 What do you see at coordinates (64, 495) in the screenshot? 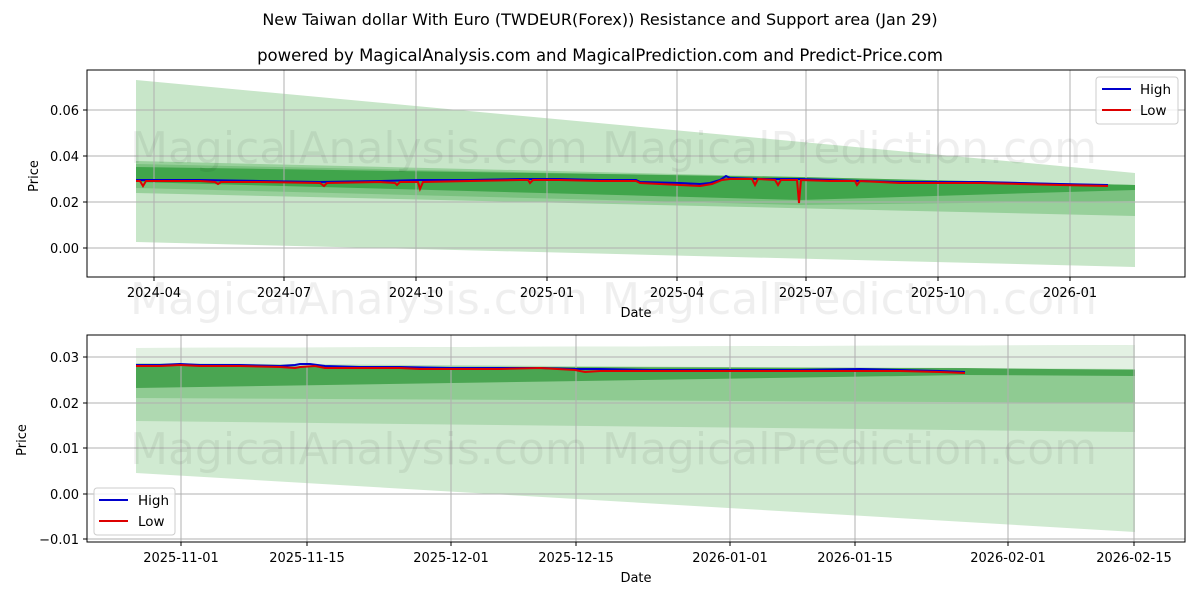
I see `bottom-y-tick-label: 0.00` at bounding box center [64, 495].